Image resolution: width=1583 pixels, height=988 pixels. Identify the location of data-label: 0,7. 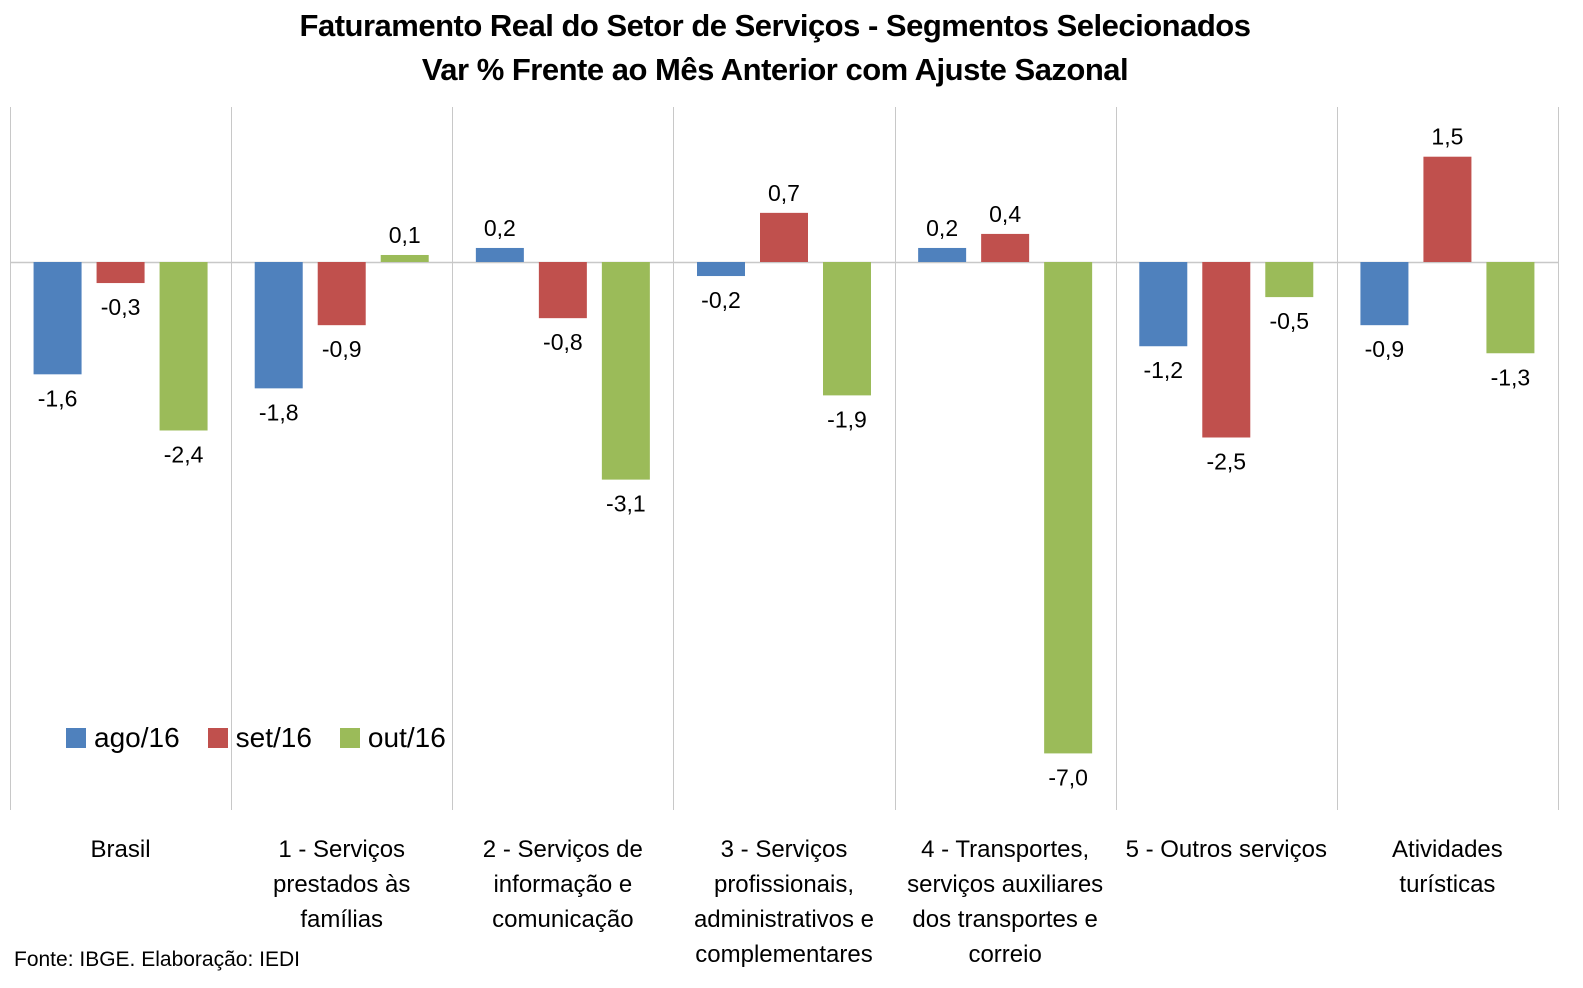
(784, 193).